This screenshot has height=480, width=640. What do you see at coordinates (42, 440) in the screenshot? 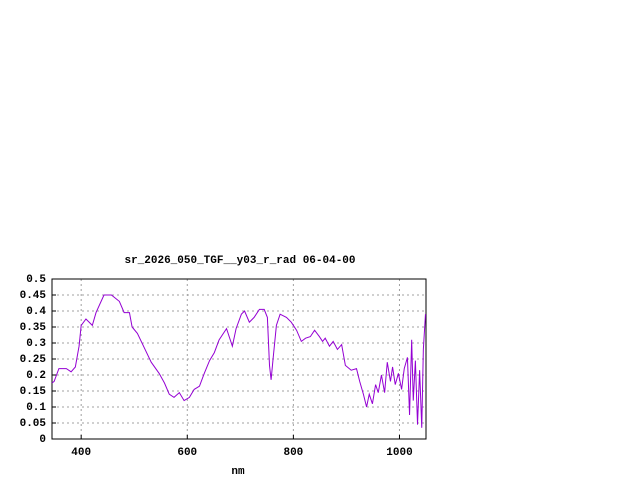
I see `y-tick-label: 0` at bounding box center [42, 440].